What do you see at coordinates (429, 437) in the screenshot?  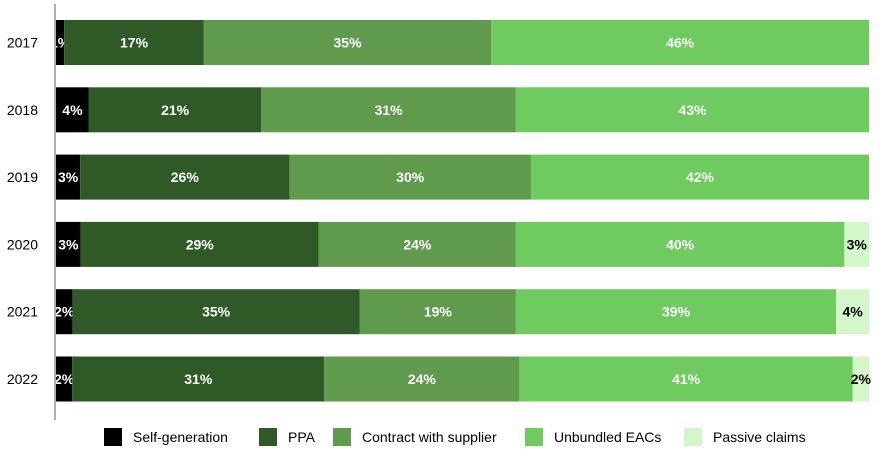 I see `legend-label: Contract with supplier` at bounding box center [429, 437].